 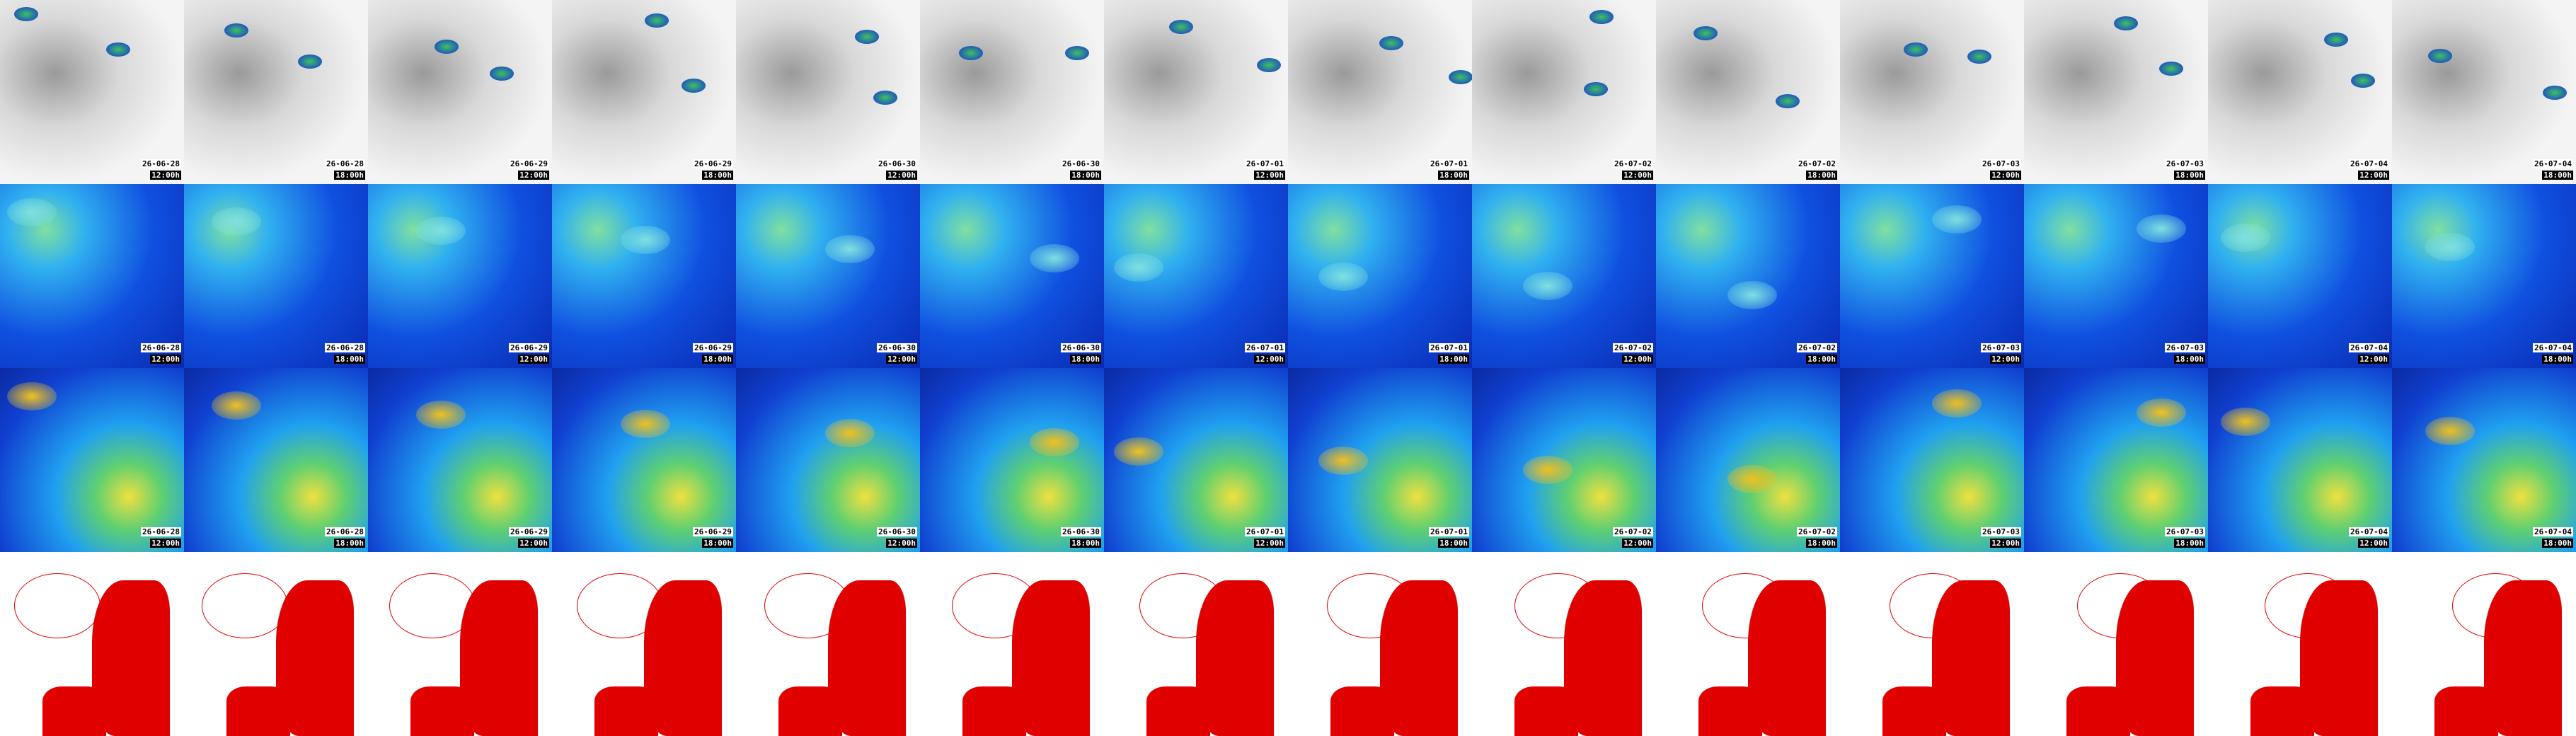 I want to click on map-panel: 26-07-04 18:00h, so click(x=2484, y=92).